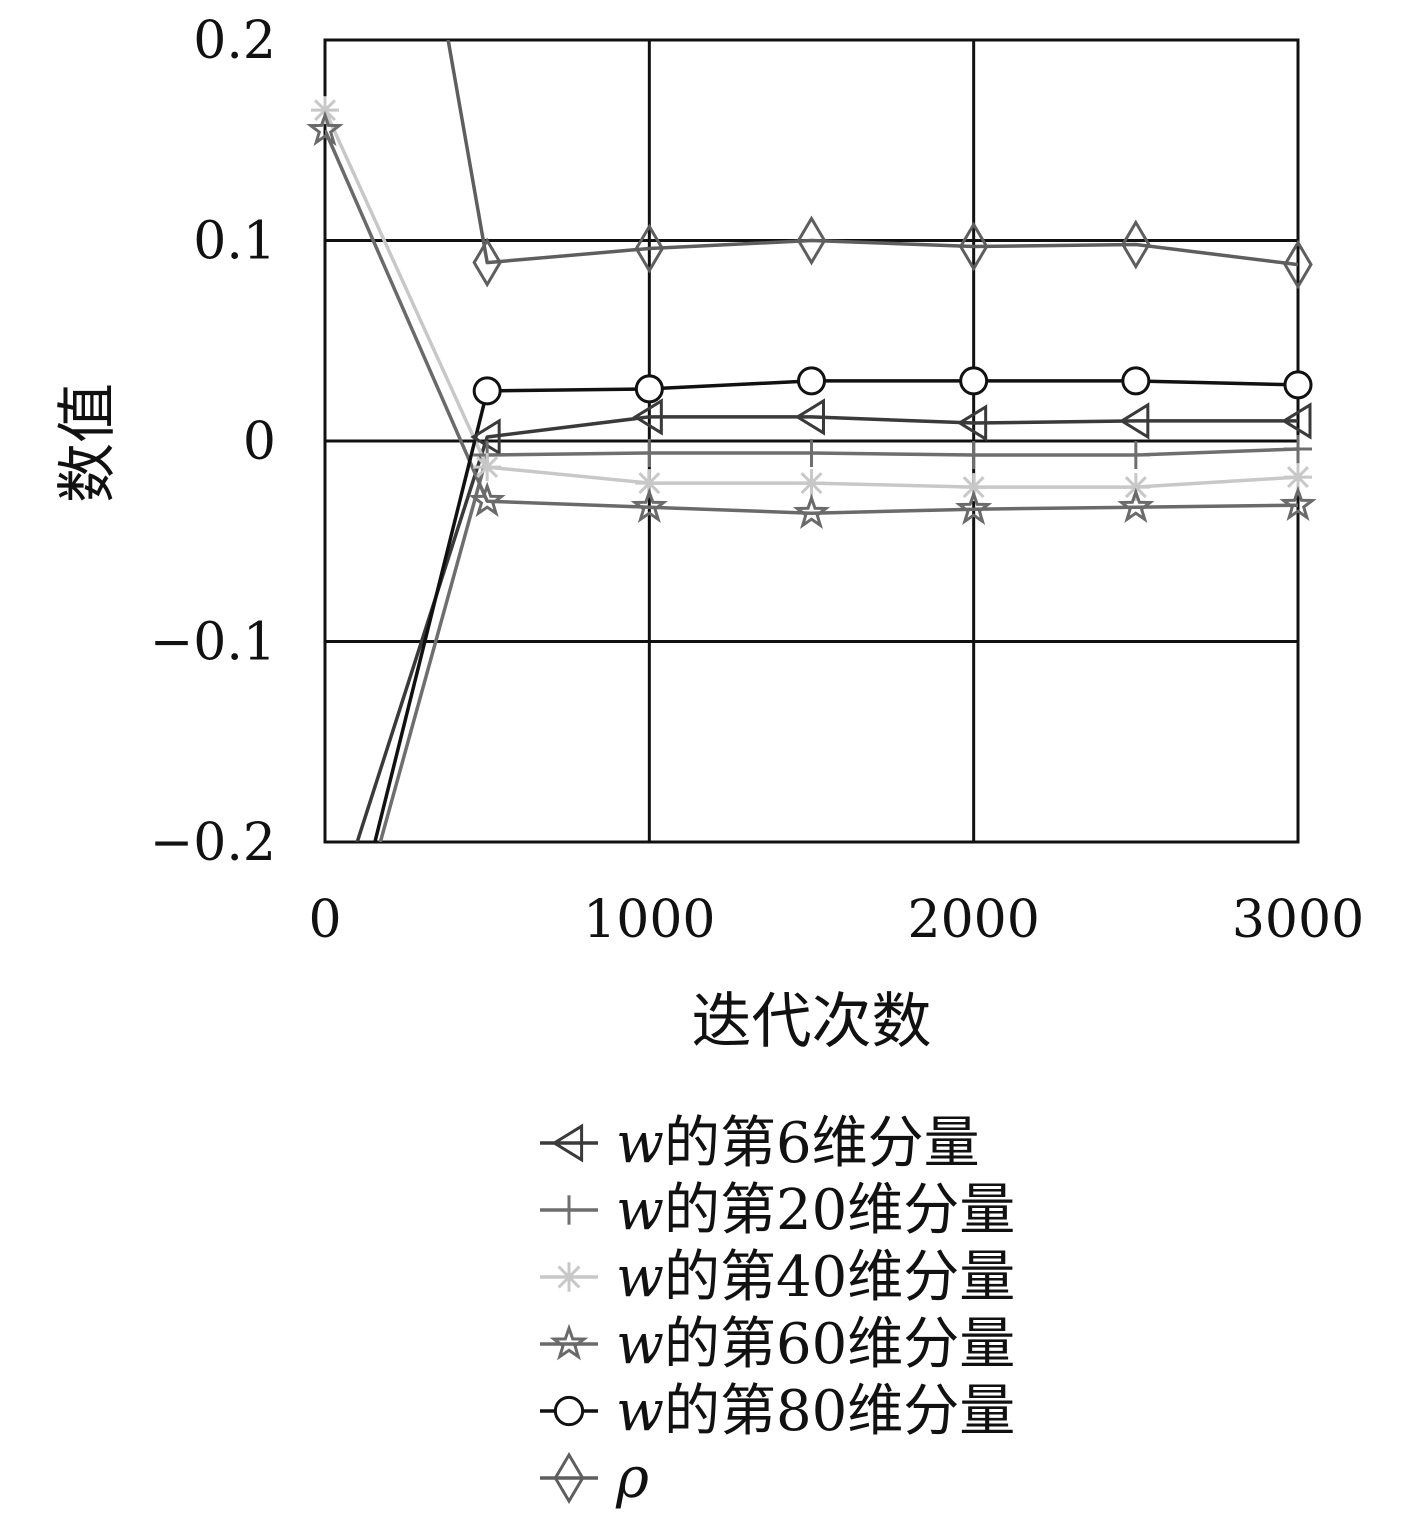 The width and height of the screenshot is (1417, 1523). What do you see at coordinates (815, 1411) in the screenshot?
I see `legend-label-w80: w的第80维分量` at bounding box center [815, 1411].